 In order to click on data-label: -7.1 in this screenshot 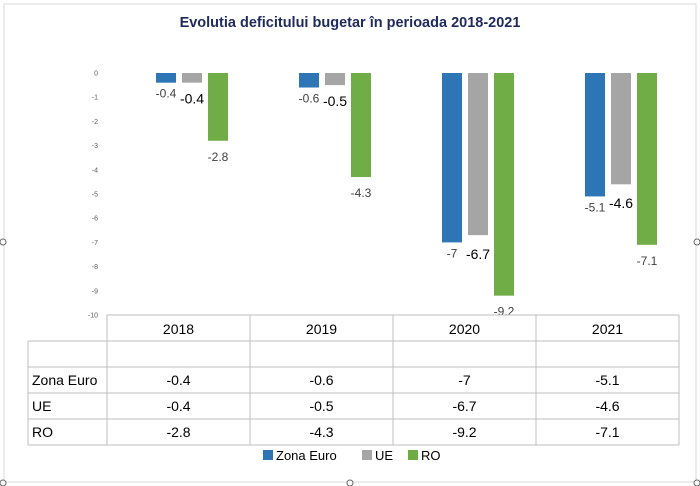, I will do `click(647, 261)`.